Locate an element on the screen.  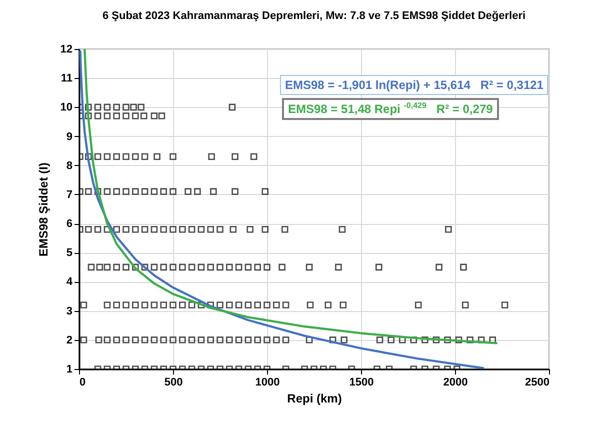
y-tick-label: 9 is located at coordinates (69, 136).